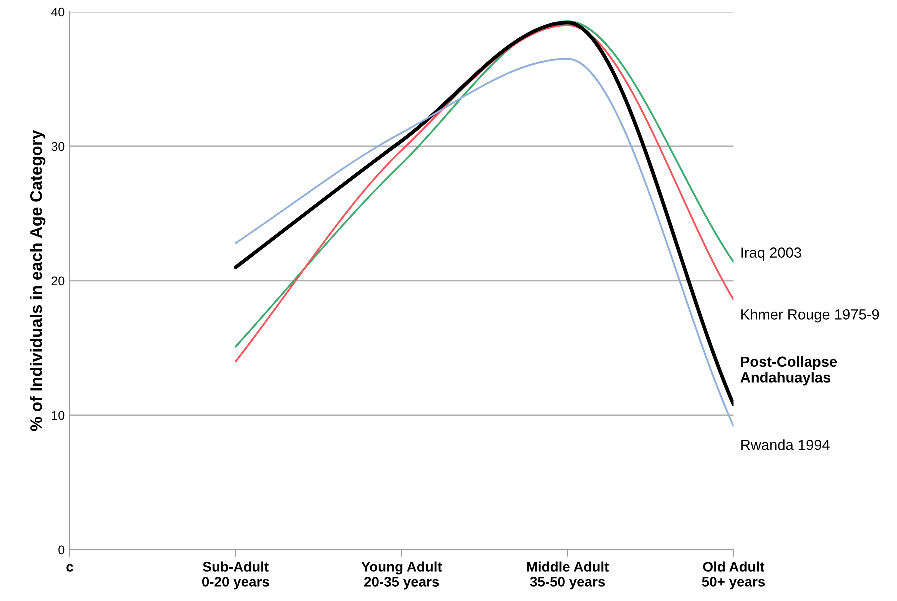 The image size is (897, 601). I want to click on x-tick-label: Sub-Adult 0-20 years, so click(236, 576).